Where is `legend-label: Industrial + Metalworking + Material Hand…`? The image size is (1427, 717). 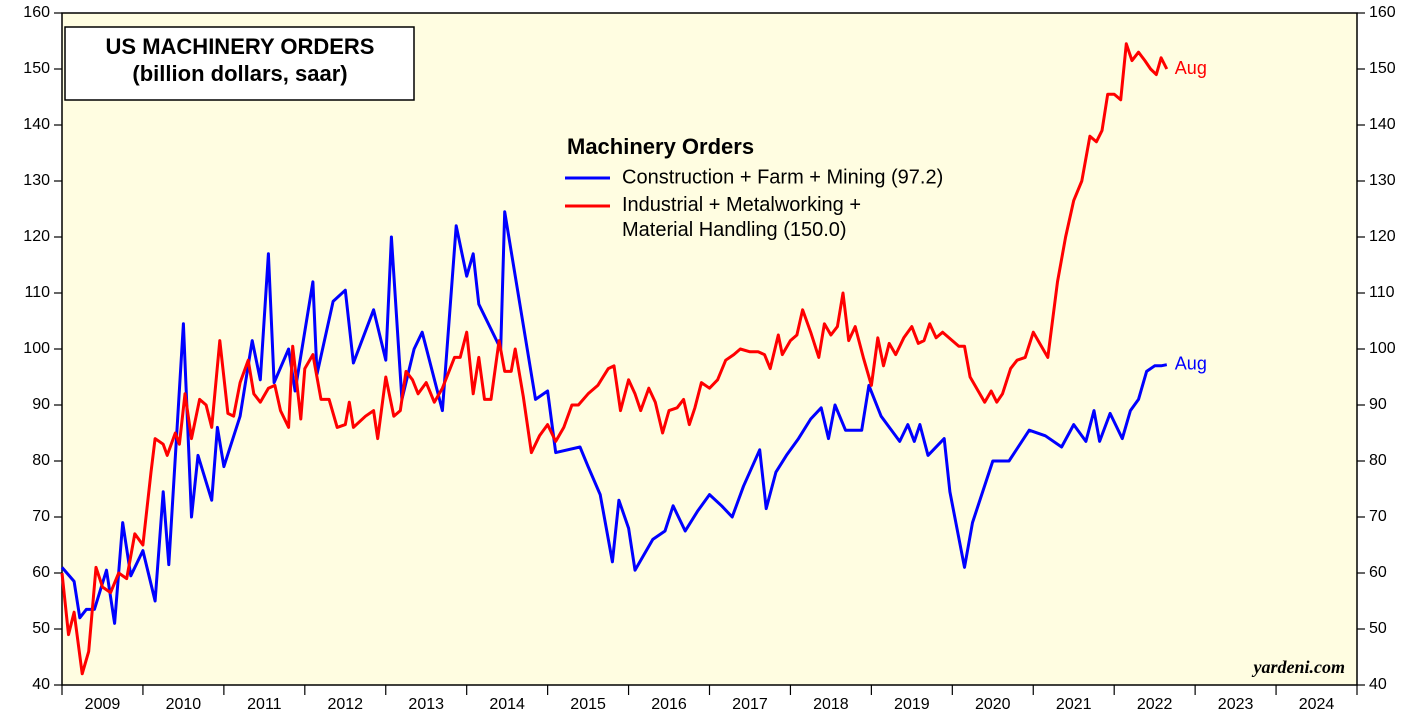
legend-label: Industrial + Metalworking + Material Hand… is located at coordinates (741, 217).